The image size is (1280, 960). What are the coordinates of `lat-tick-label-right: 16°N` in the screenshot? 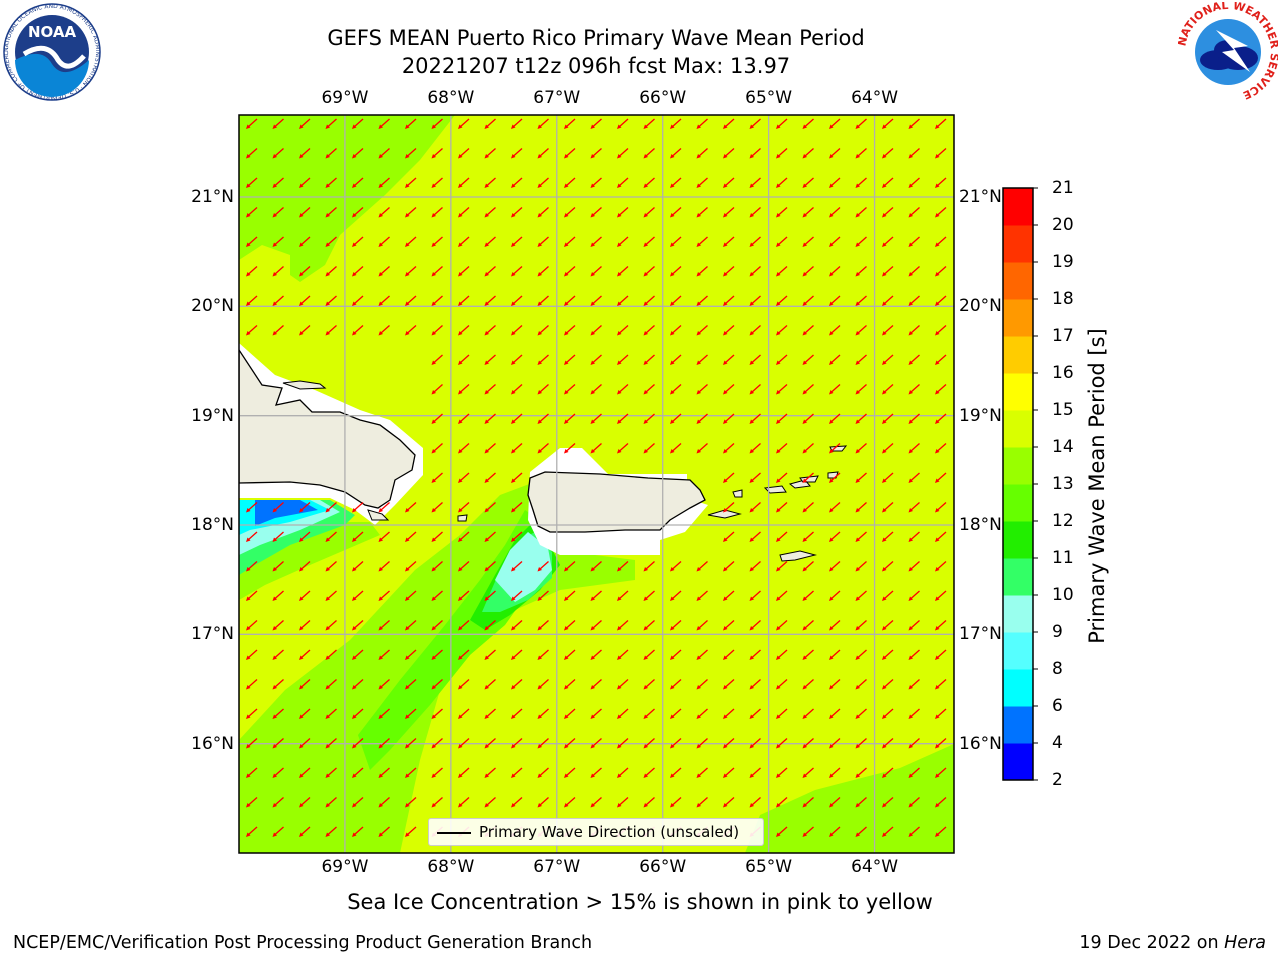 It's located at (980, 743).